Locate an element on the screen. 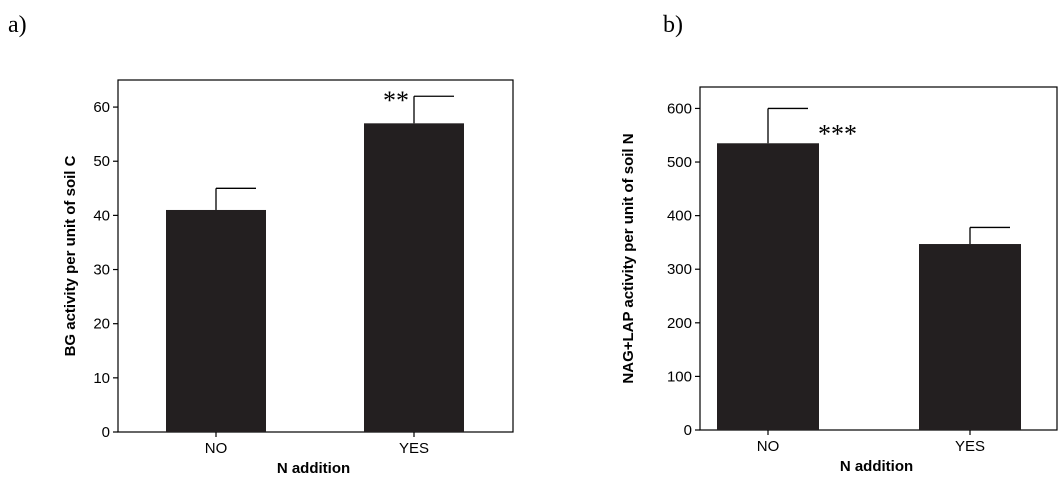 The width and height of the screenshot is (1059, 477). y-axis-title: BG activity per unit of soil C is located at coordinates (70, 255).